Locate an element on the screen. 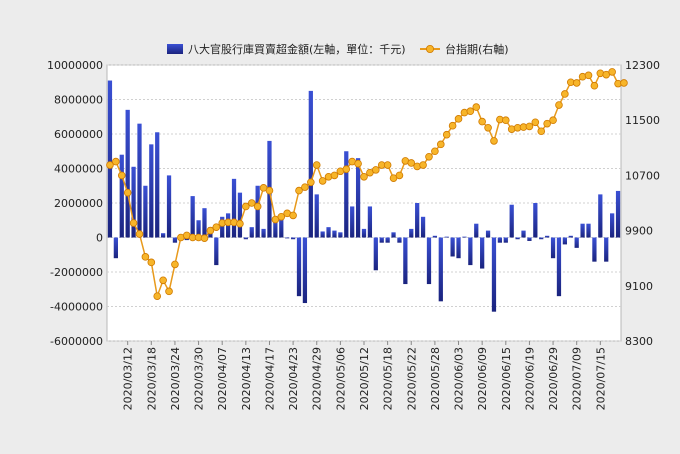  legend-line-label: 台指期(右軸) is located at coordinates (477, 49).